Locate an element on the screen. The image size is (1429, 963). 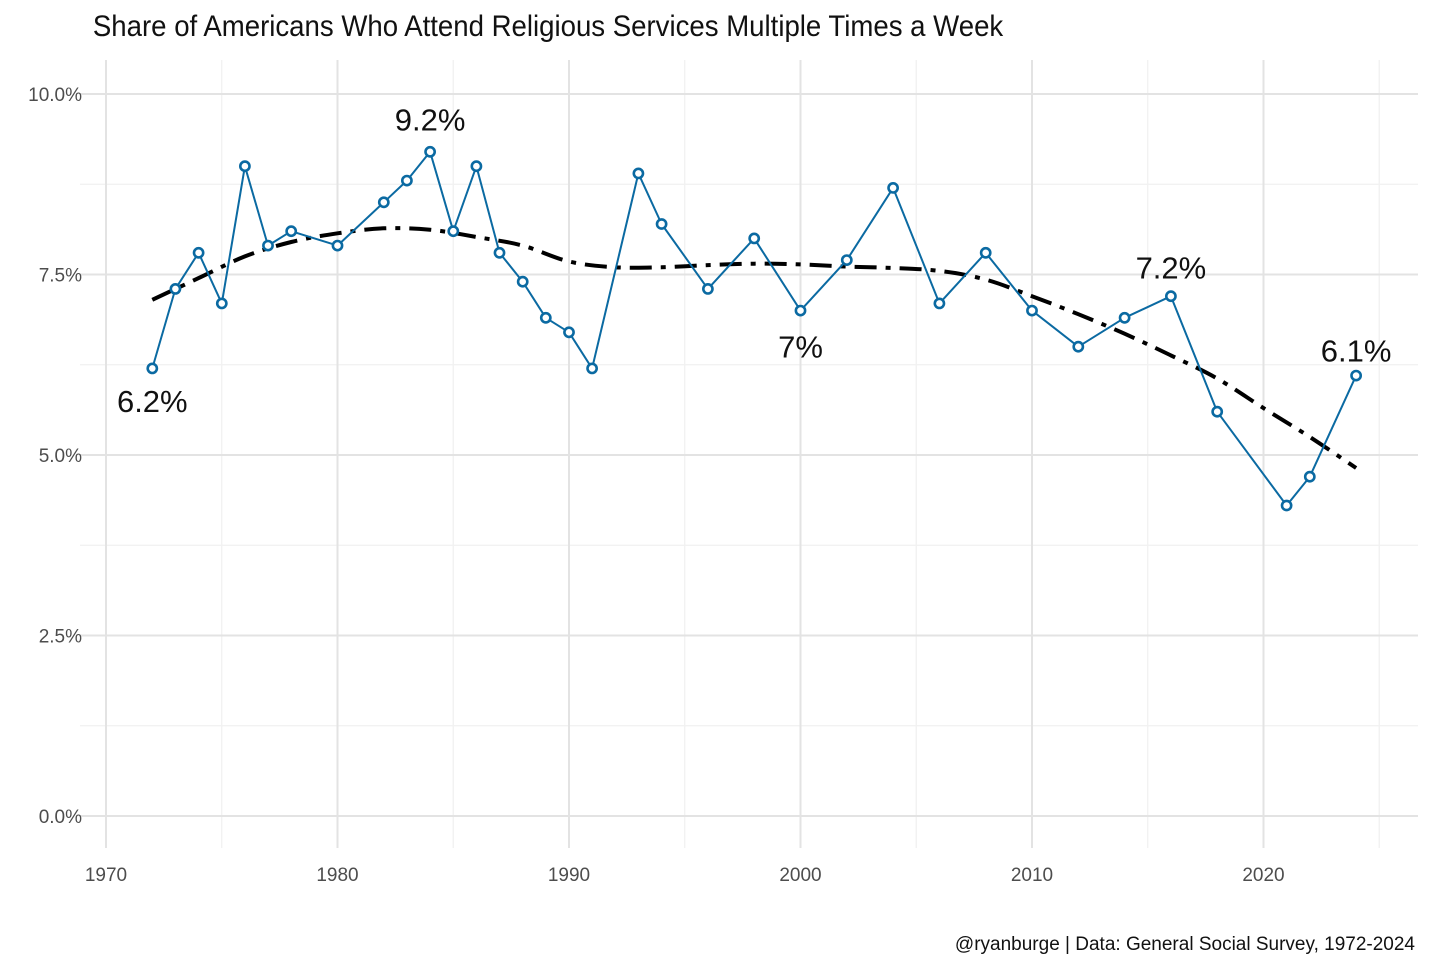
annotation-label: 6.1% is located at coordinates (1356, 350).